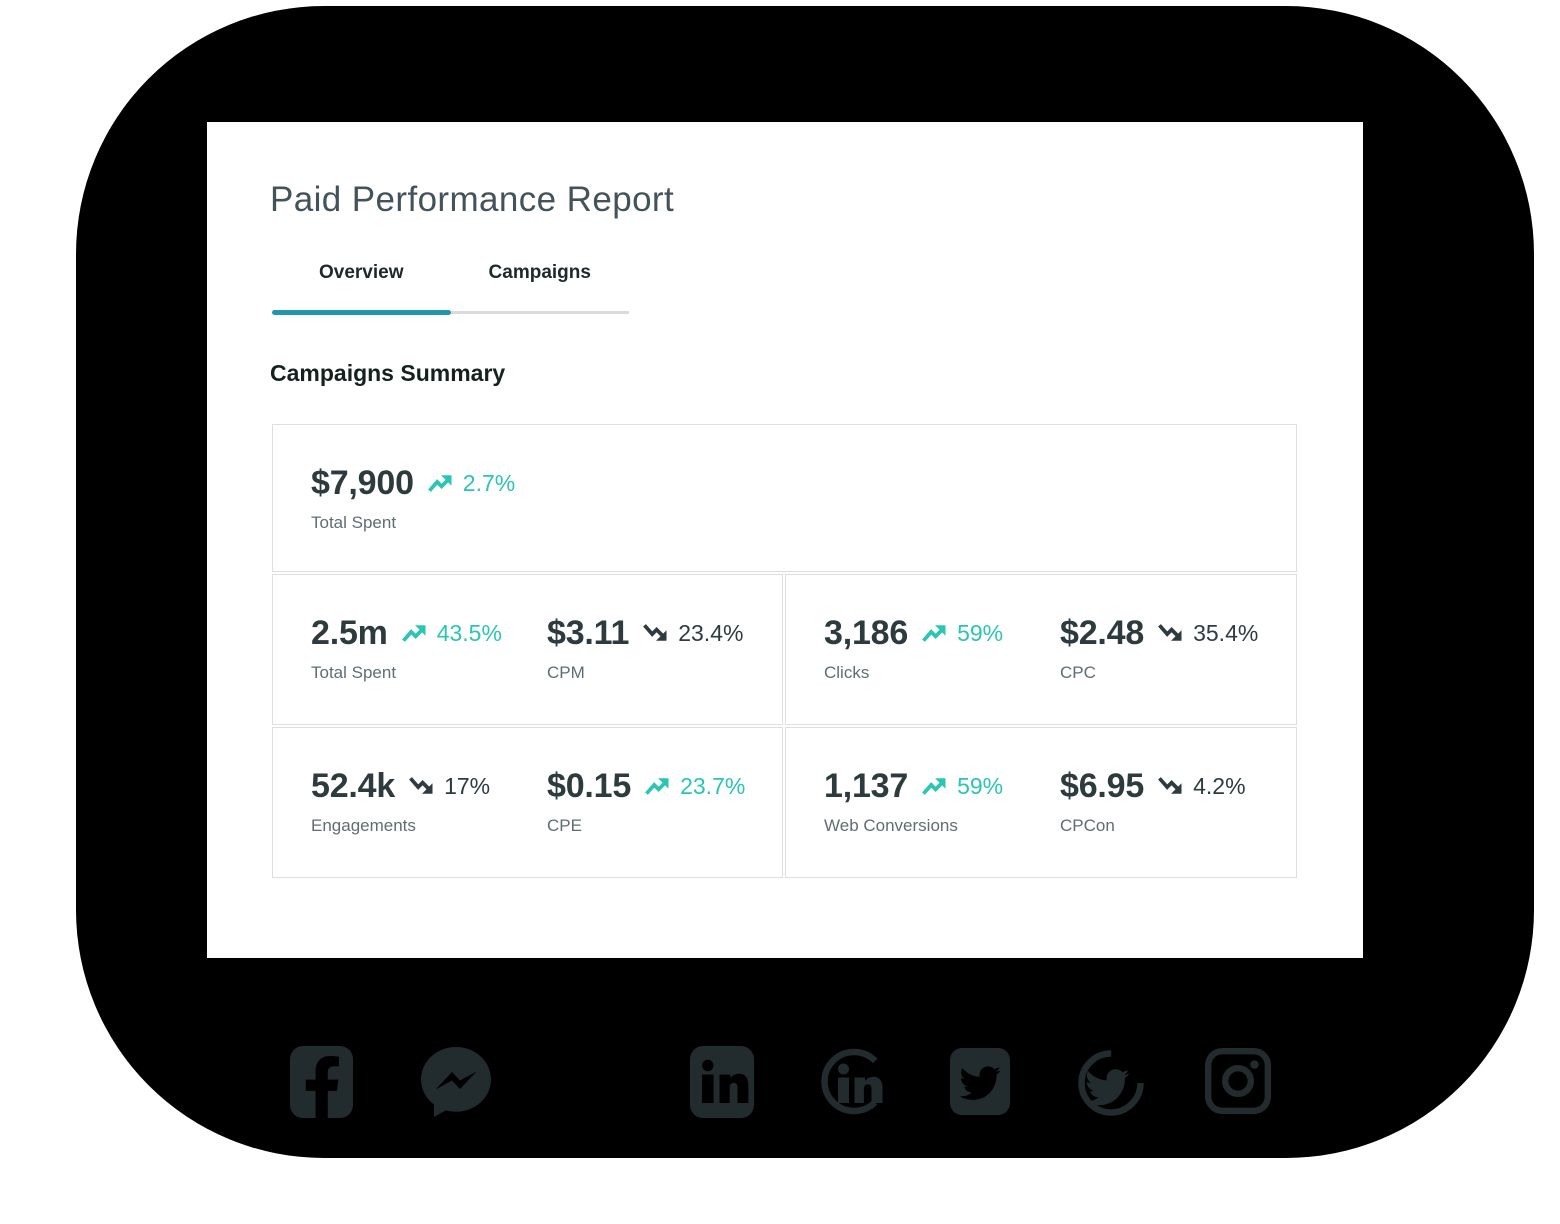 Image resolution: width=1560 pixels, height=1224 pixels. What do you see at coordinates (564, 825) in the screenshot?
I see `metric-label: CPE` at bounding box center [564, 825].